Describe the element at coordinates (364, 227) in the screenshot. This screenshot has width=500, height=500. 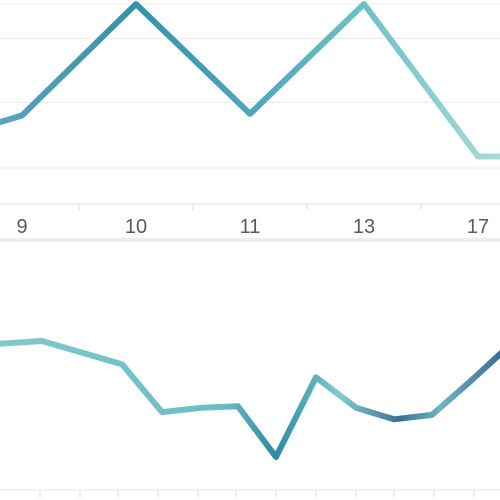
I see `top-x-tick-label: 13` at that location.